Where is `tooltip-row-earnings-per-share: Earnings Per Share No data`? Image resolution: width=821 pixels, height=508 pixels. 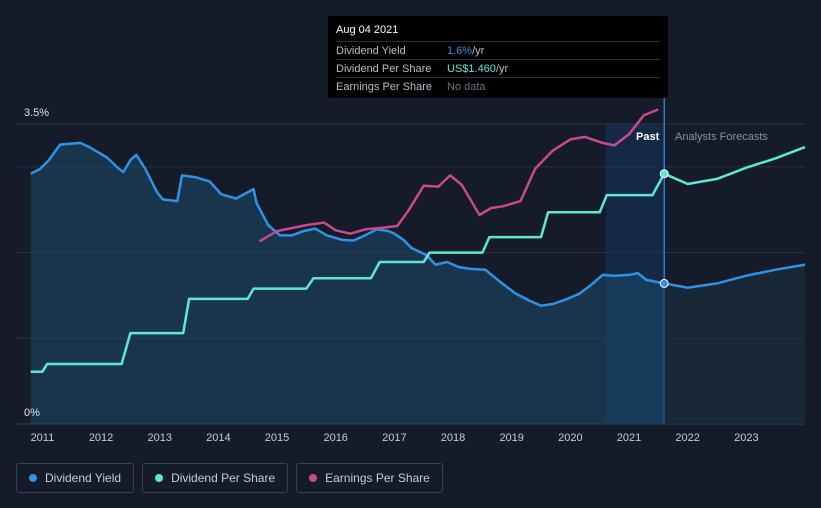
tooltip-row-earnings-per-share: Earnings Per Share No data is located at coordinates (498, 86).